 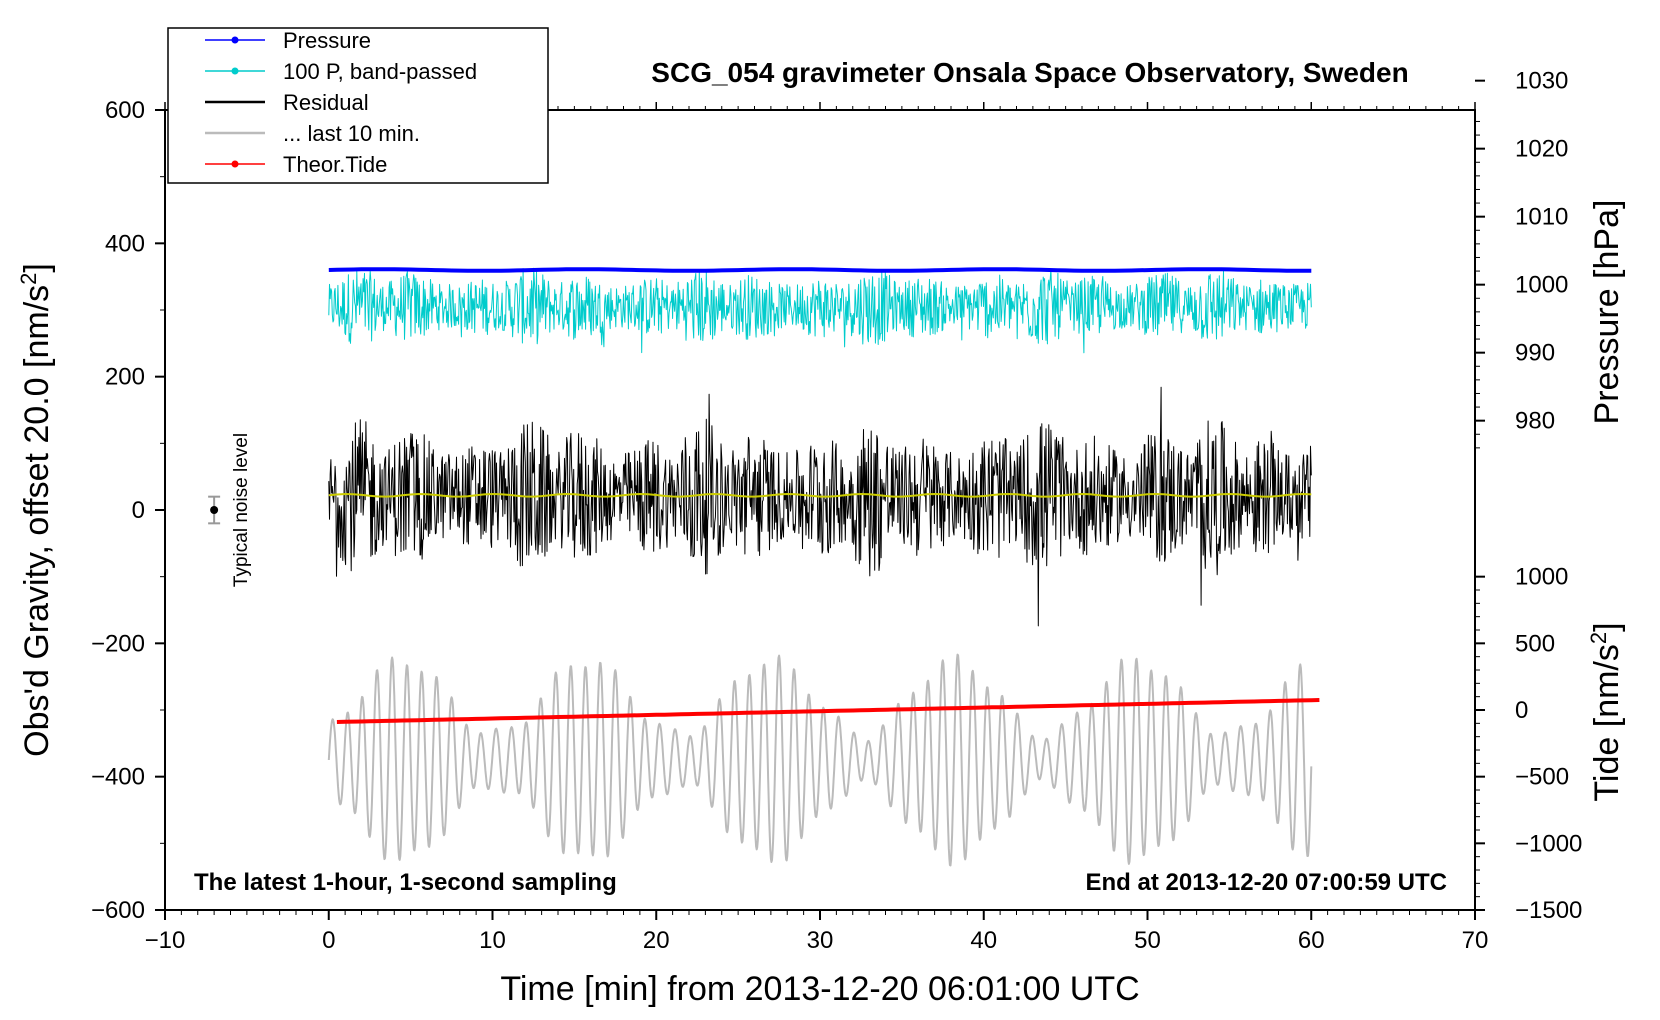 I want to click on y-tick-label: 200, so click(x=125, y=377).